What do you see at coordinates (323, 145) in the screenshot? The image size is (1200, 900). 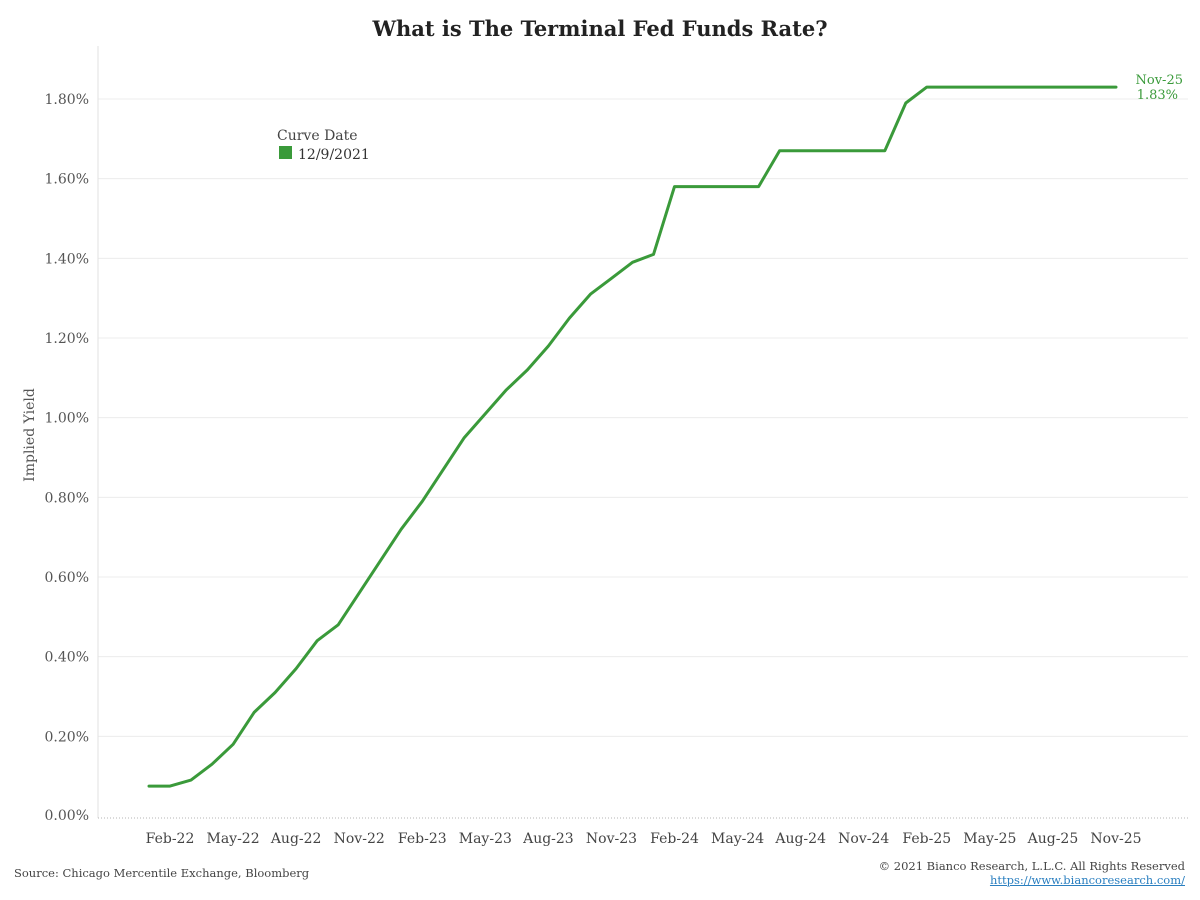 I see `legend: Curve Date 12/9/2021` at bounding box center [323, 145].